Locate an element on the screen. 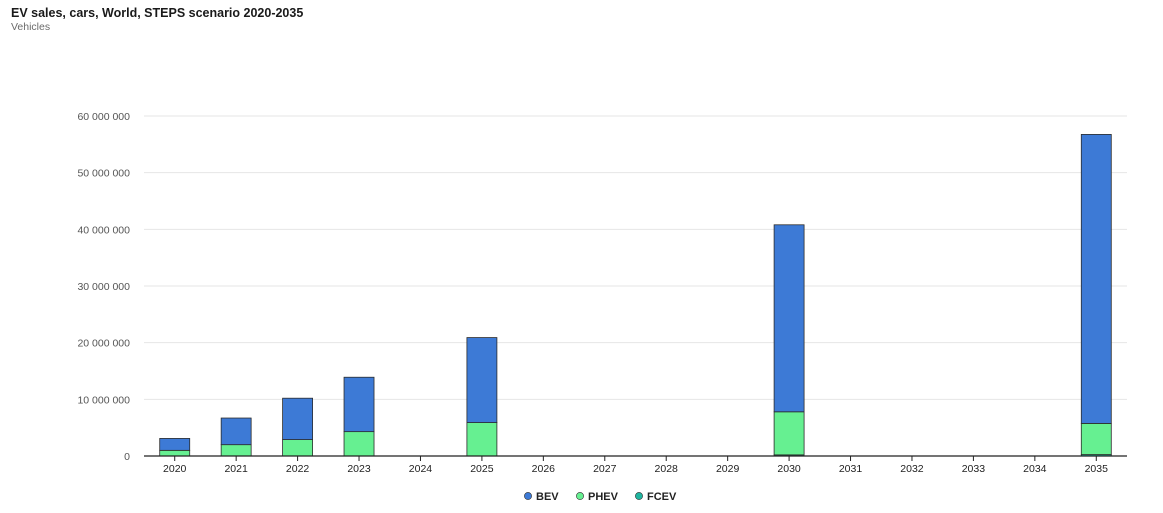 The width and height of the screenshot is (1163, 513). bar-phev-2035 is located at coordinates (1096, 439).